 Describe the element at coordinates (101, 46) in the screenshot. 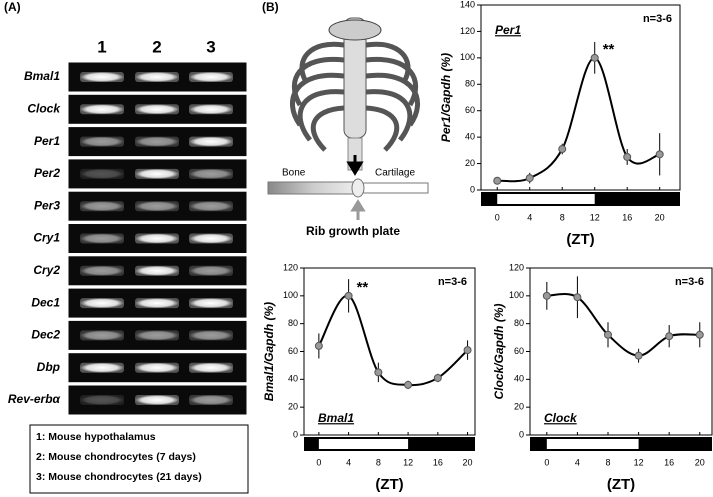

I see `lane-label: 1` at that location.